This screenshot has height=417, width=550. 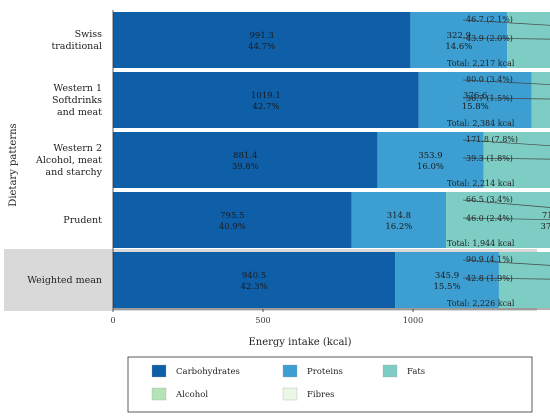 What do you see at coordinates (159, 394) in the screenshot?
I see `legend-swatch-alcohol` at bounding box center [159, 394].